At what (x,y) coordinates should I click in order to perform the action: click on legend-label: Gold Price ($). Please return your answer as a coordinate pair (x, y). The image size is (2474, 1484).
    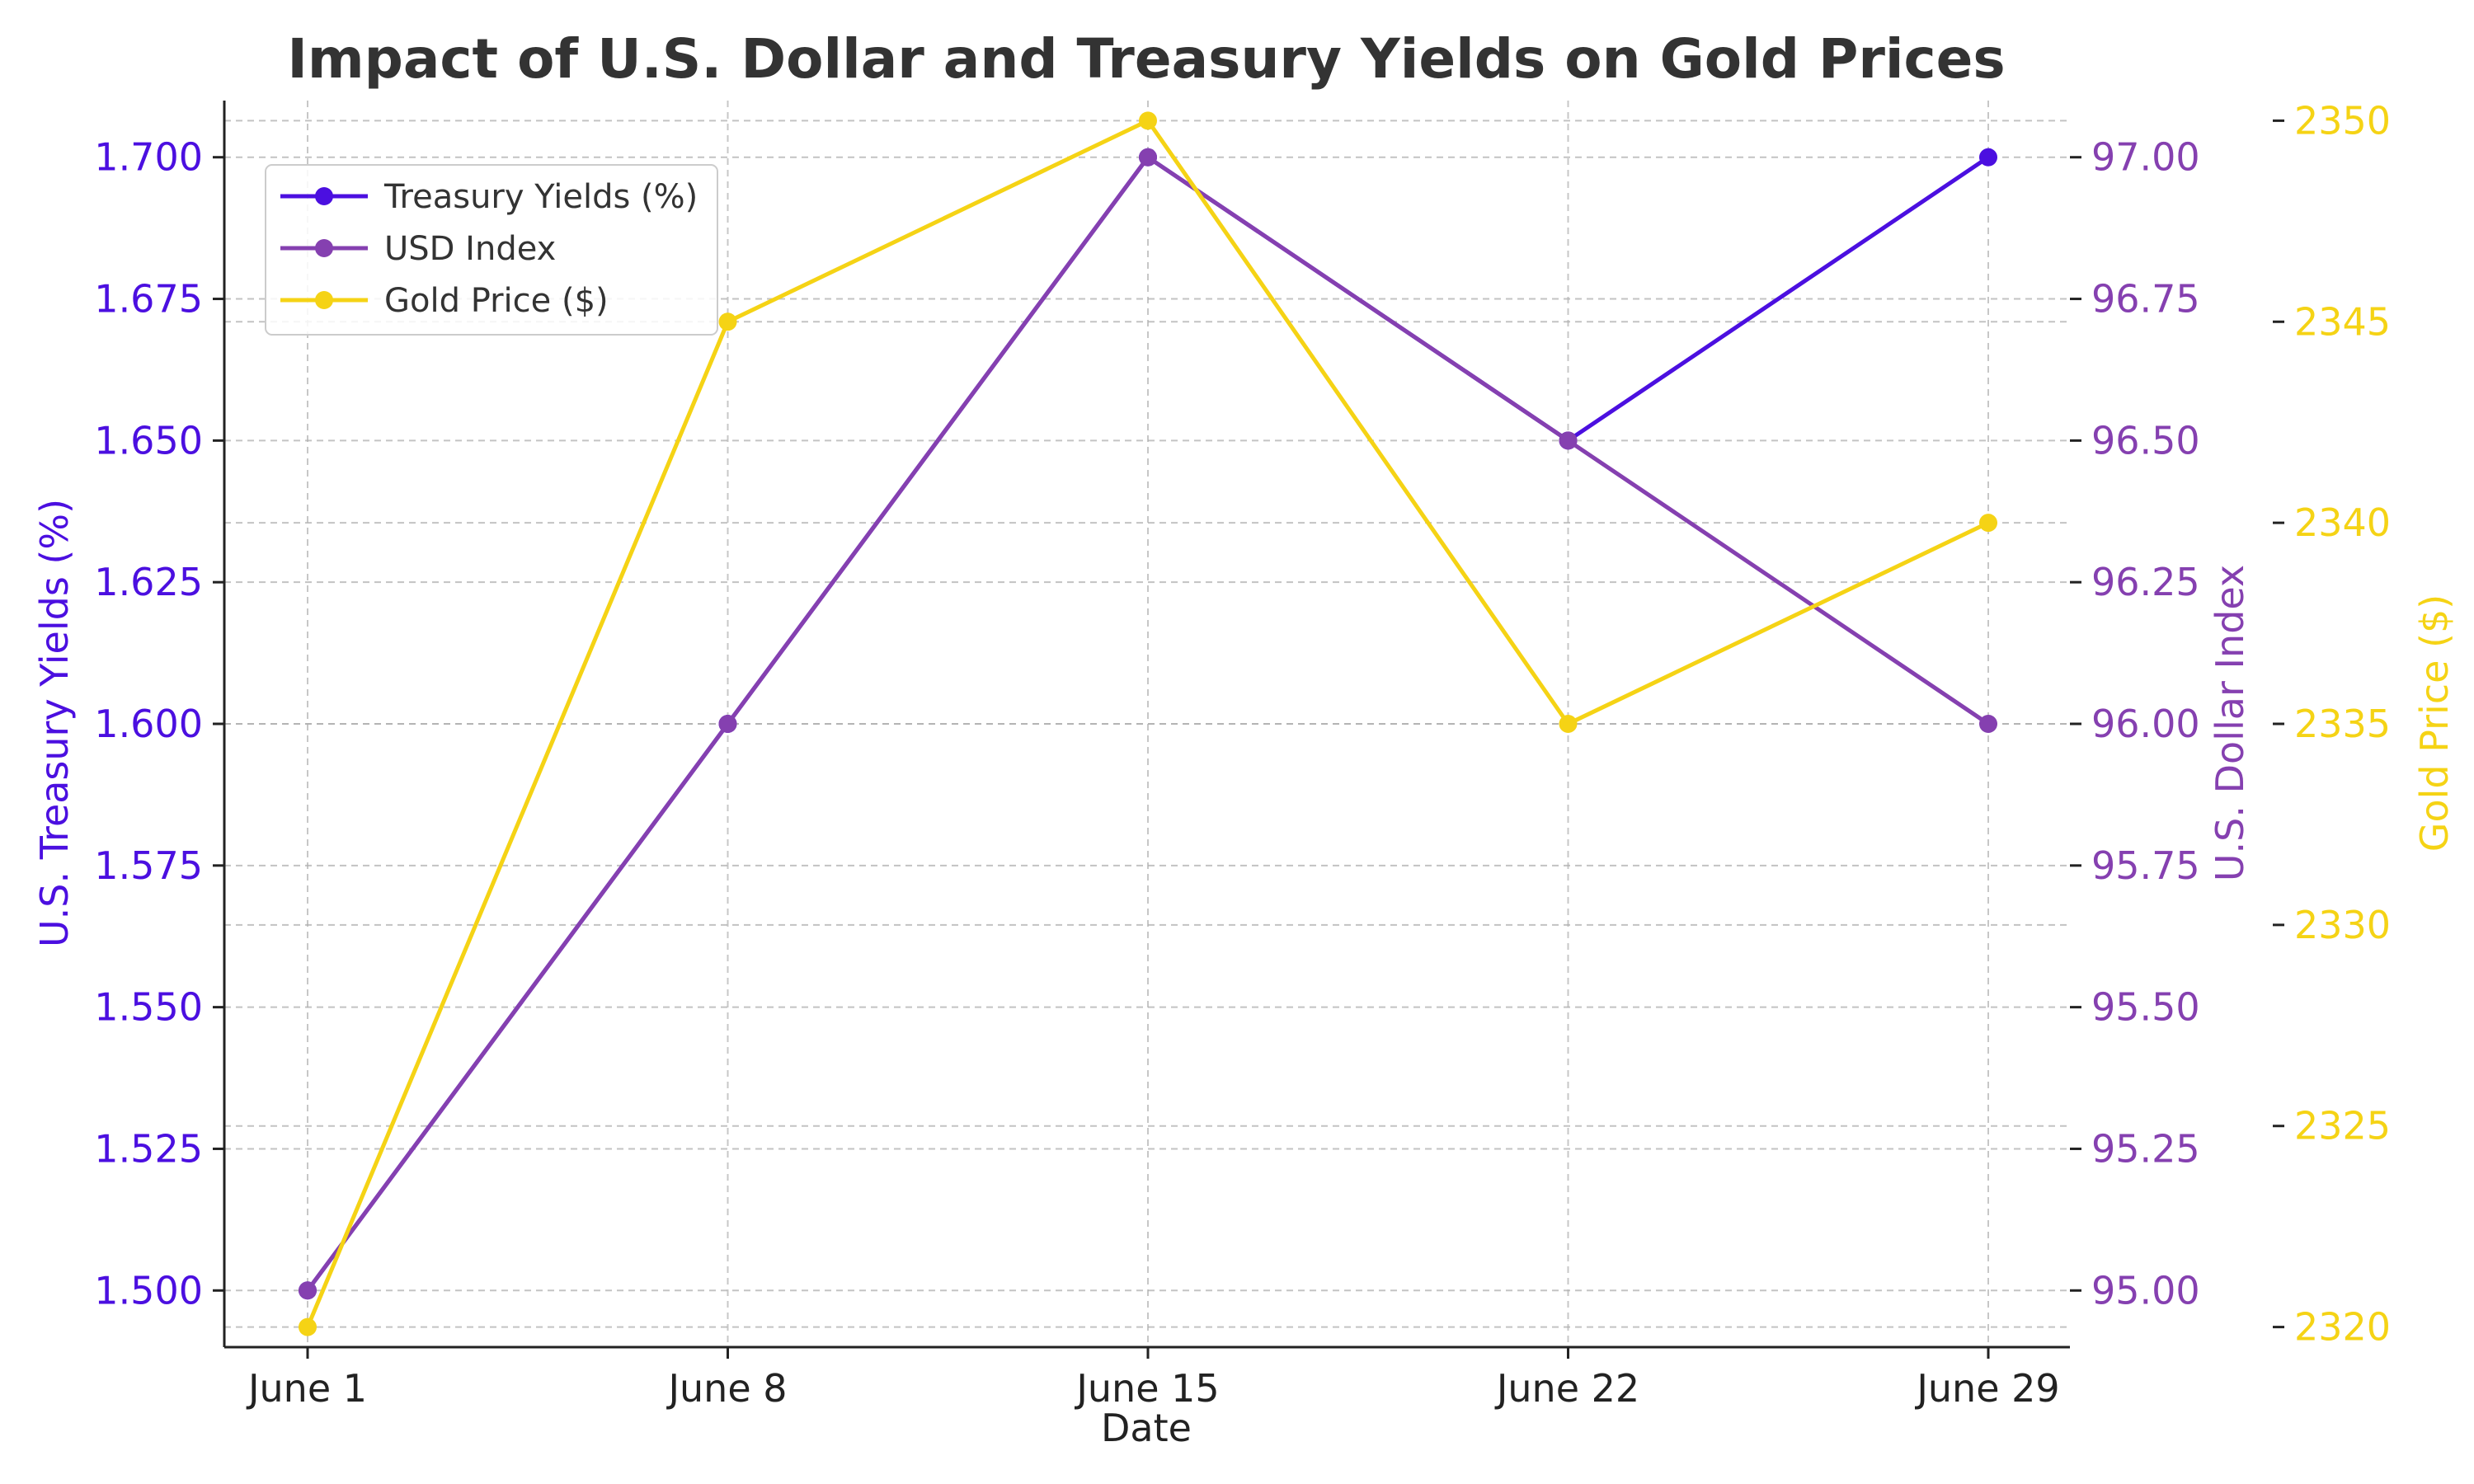
    Looking at the image, I should click on (496, 301).